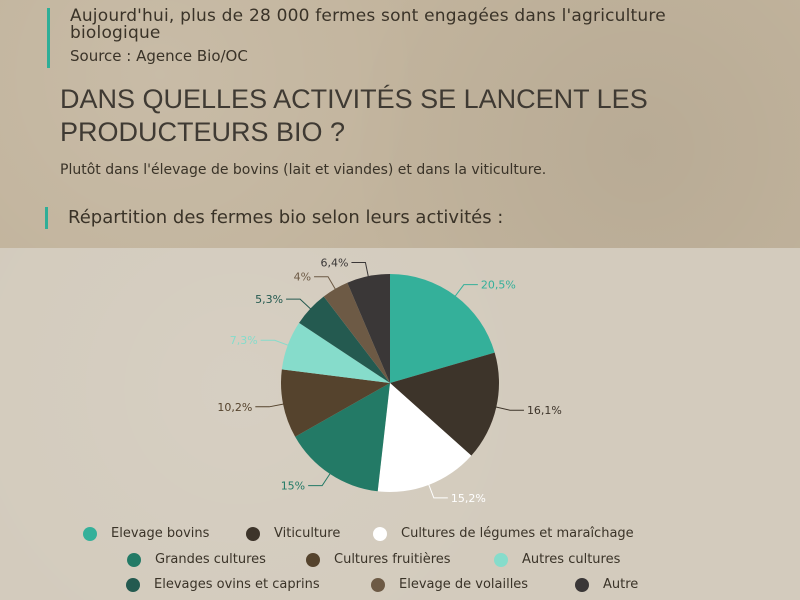 The image size is (800, 600). Describe the element at coordinates (380, 533) in the screenshot. I see `legend-dot-cultures-legumes` at that location.